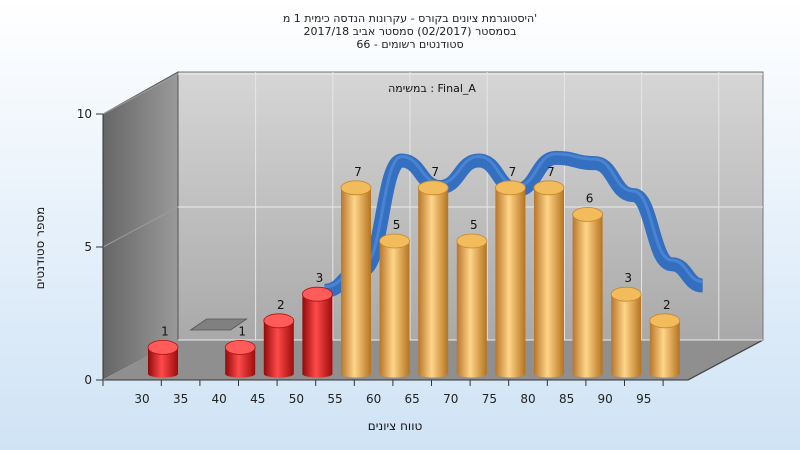 Image resolution: width=800 pixels, height=450 pixels. What do you see at coordinates (605, 399) in the screenshot?
I see `x-tick-label: 90` at bounding box center [605, 399].